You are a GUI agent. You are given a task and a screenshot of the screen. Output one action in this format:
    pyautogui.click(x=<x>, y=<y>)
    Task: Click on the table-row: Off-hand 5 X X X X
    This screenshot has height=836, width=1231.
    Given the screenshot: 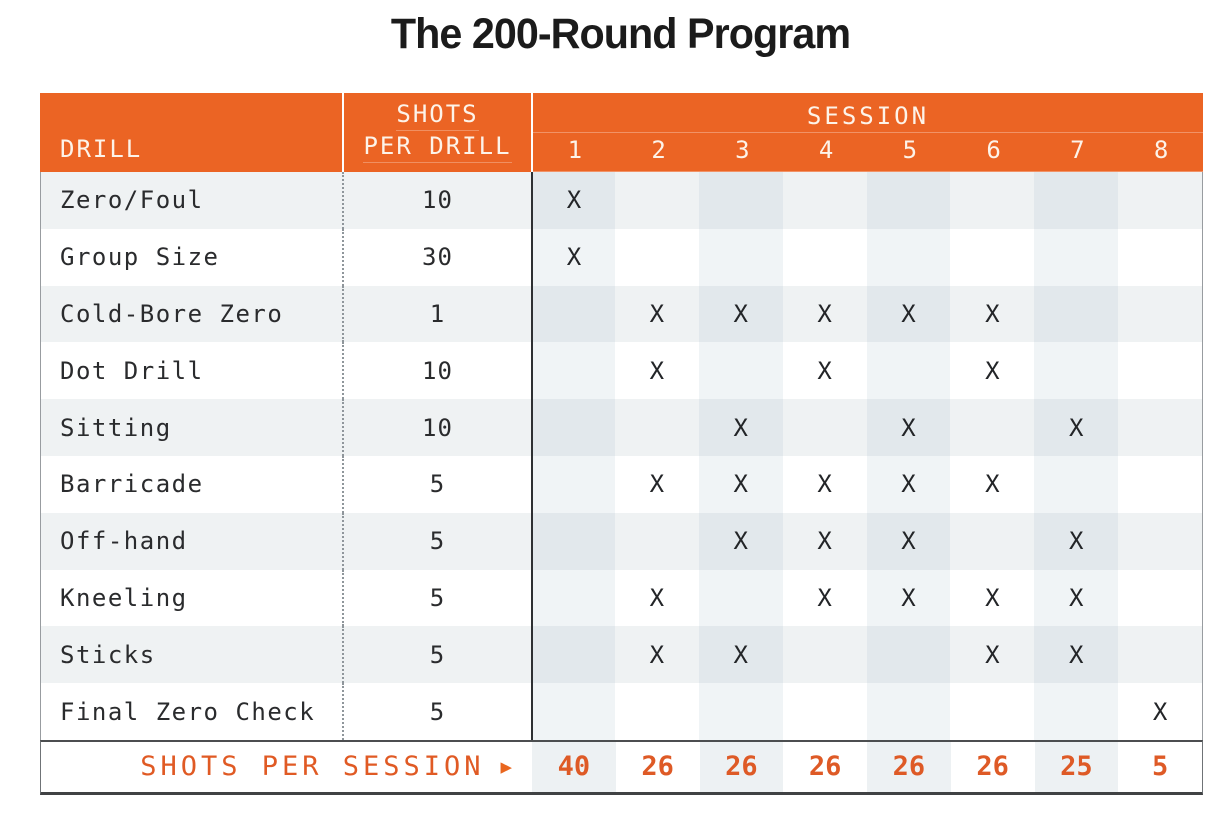 What is the action you would take?
    pyautogui.click(x=621, y=541)
    